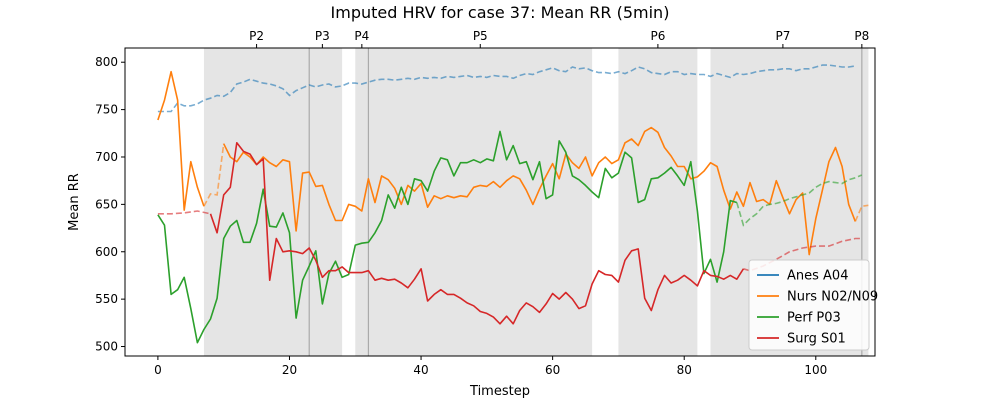 The width and height of the screenshot is (1000, 400). What do you see at coordinates (861, 36) in the screenshot?
I see `phase-label: P8` at bounding box center [861, 36].